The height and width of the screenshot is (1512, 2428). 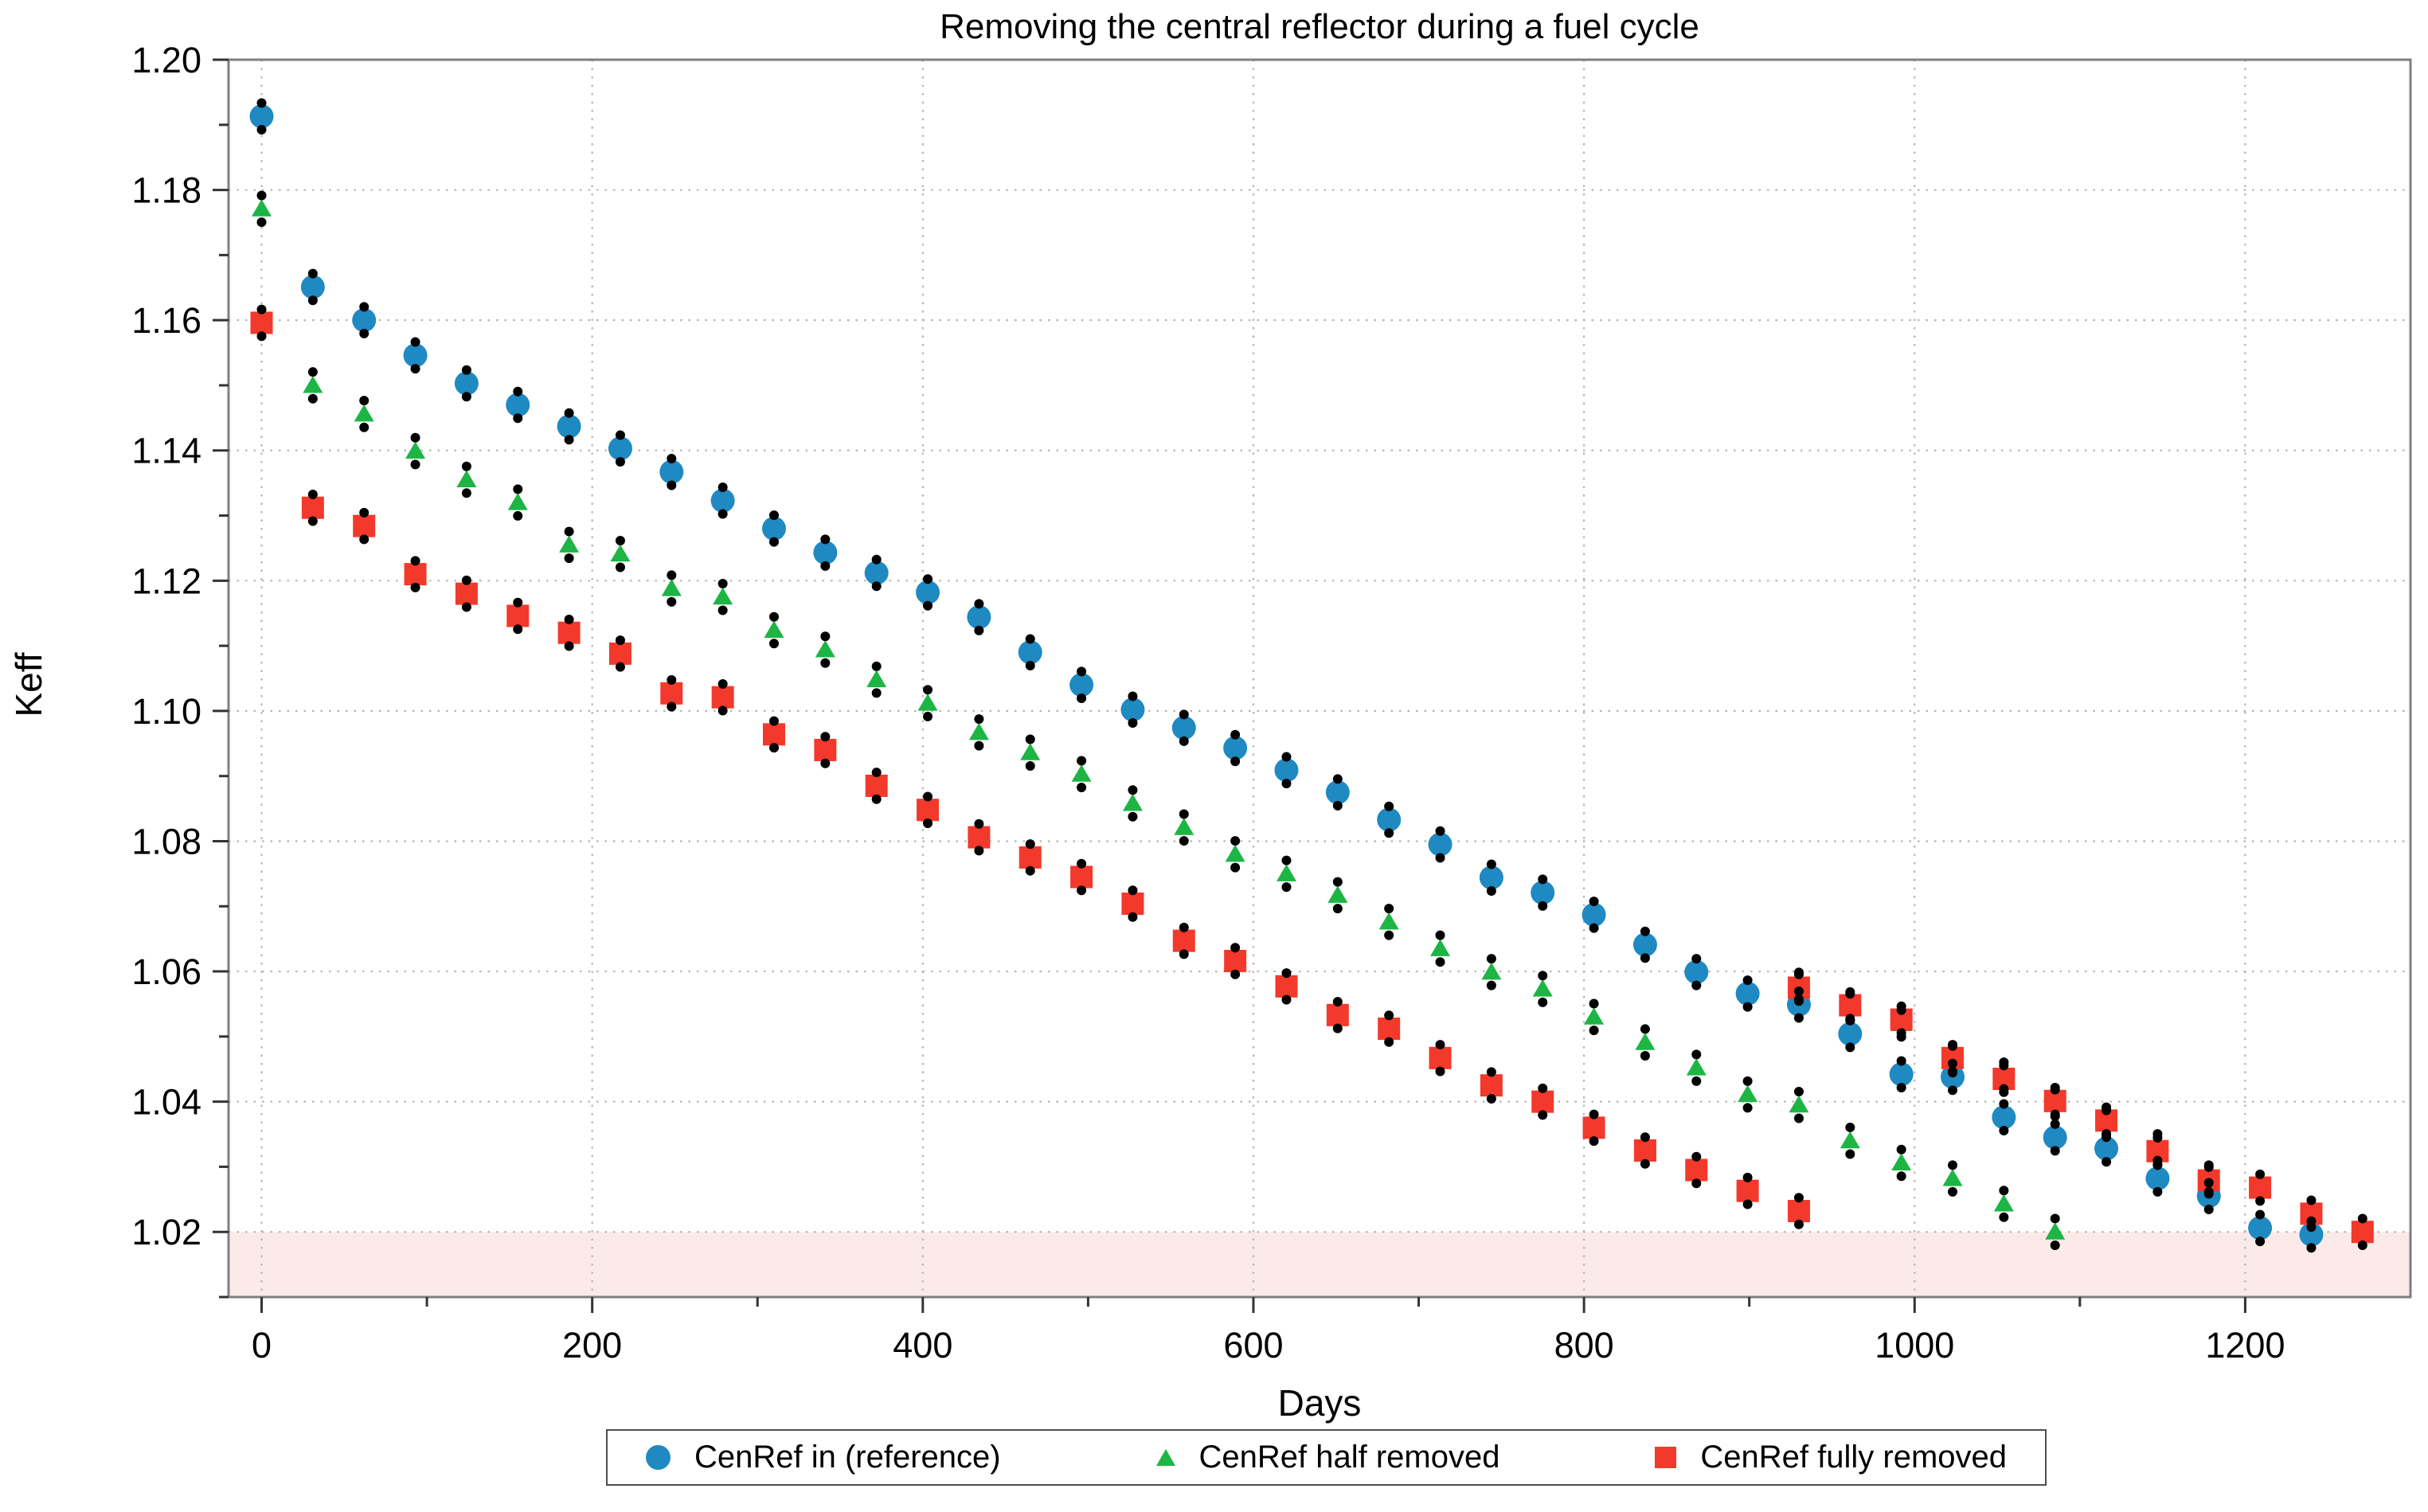 What do you see at coordinates (1349, 1457) in the screenshot?
I see `legend-label: CenRef half removed` at bounding box center [1349, 1457].